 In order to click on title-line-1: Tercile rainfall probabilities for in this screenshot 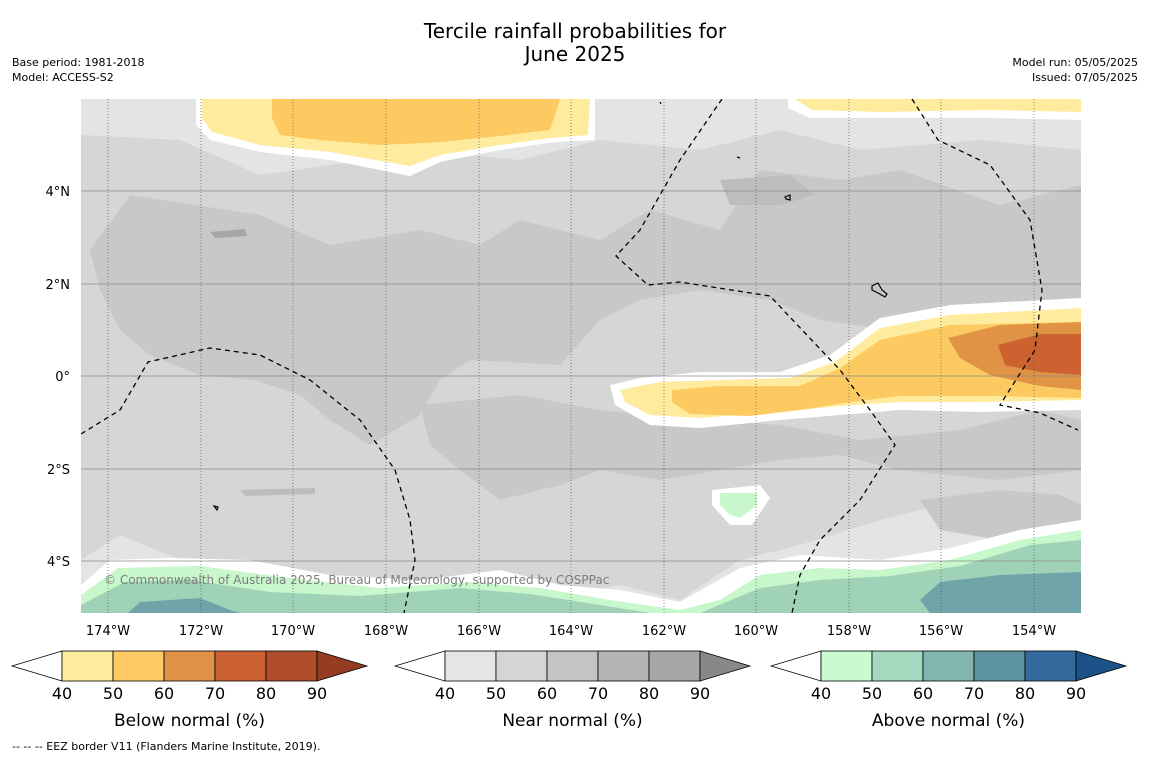, I will do `click(575, 31)`.